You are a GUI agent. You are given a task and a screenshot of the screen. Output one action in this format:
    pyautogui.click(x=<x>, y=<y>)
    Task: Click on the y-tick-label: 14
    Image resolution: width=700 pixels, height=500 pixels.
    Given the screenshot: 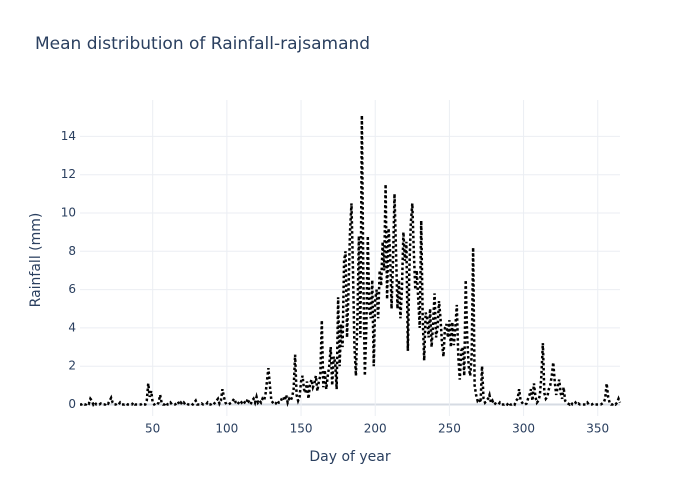 What is the action you would take?
    pyautogui.click(x=68, y=136)
    